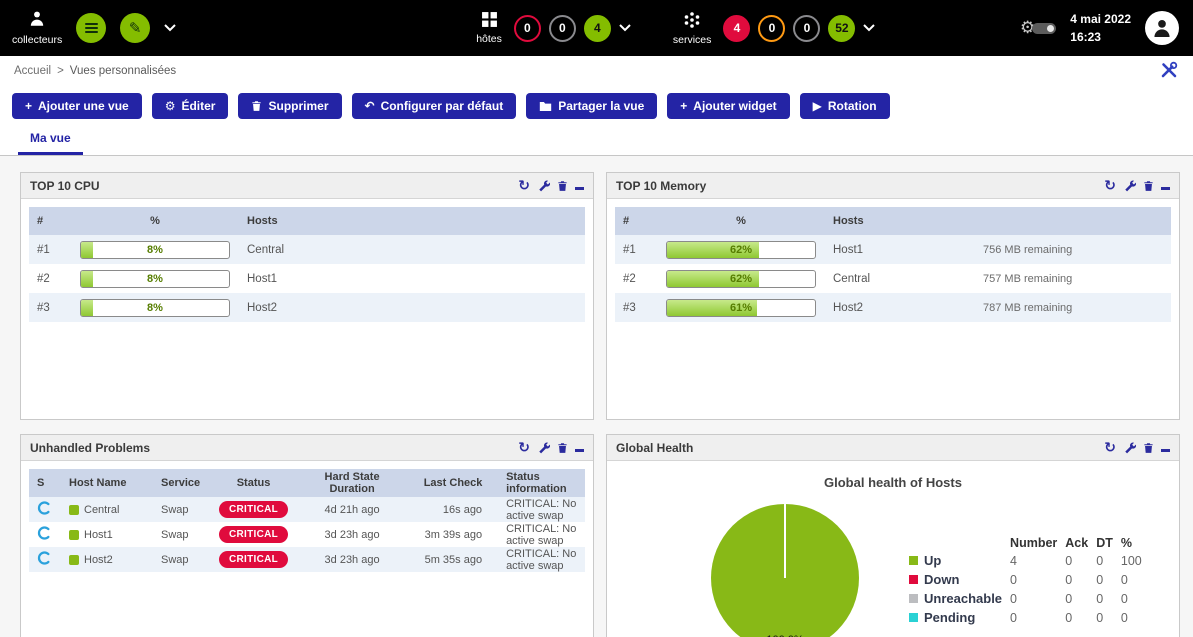 The width and height of the screenshot is (1193, 637). What do you see at coordinates (741, 278) in the screenshot?
I see `memory-progress-bar: 62%` at bounding box center [741, 278].